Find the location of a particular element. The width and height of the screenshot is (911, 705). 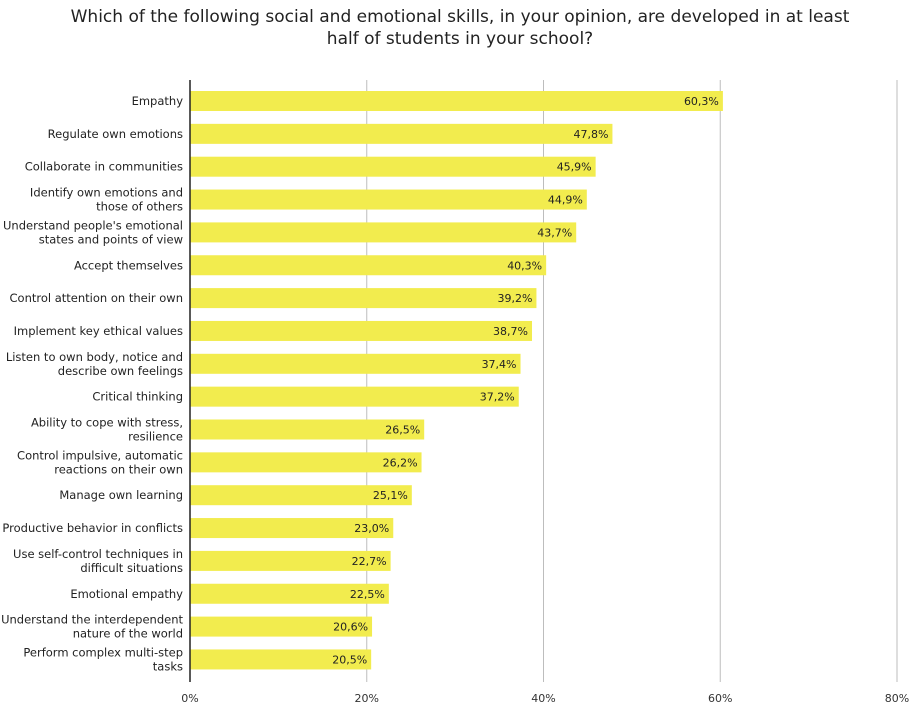

category-label: Control attention on their own is located at coordinates (97, 298).